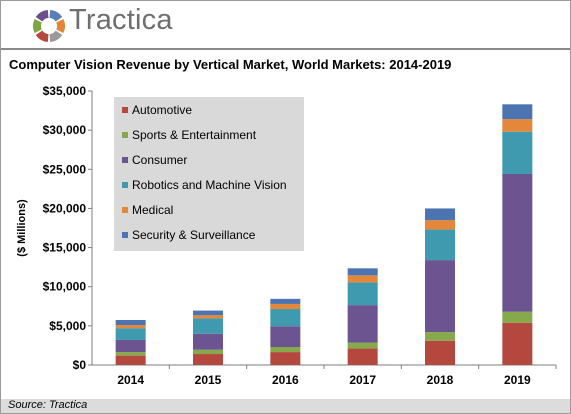  What do you see at coordinates (48, 405) in the screenshot?
I see `source-note: Source: Tractica` at bounding box center [48, 405].